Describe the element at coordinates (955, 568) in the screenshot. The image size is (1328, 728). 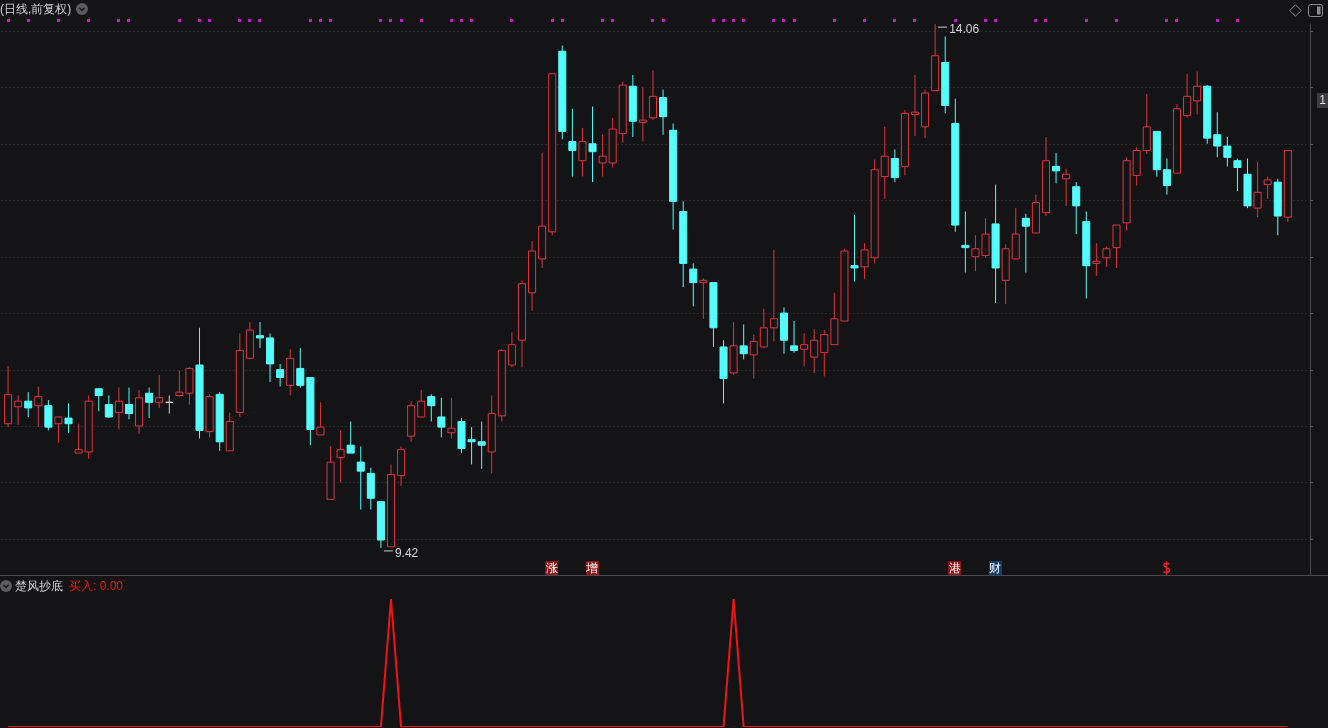
I see `annotation: 港` at that location.